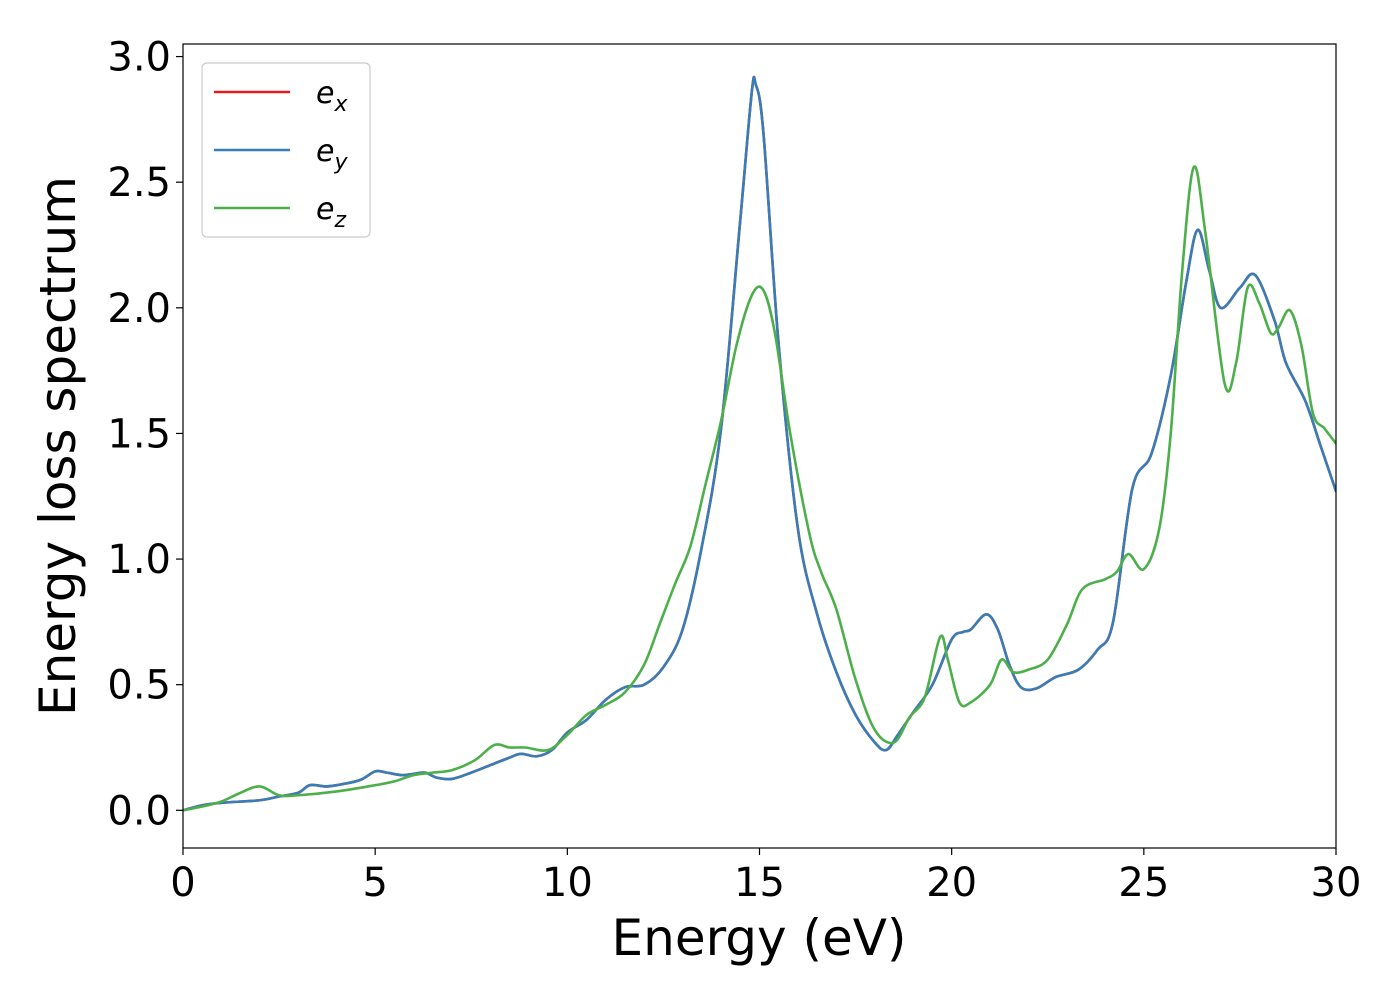 This screenshot has height=1000, width=1400. What do you see at coordinates (286, 150) in the screenshot?
I see `legend: ex ey ez` at bounding box center [286, 150].